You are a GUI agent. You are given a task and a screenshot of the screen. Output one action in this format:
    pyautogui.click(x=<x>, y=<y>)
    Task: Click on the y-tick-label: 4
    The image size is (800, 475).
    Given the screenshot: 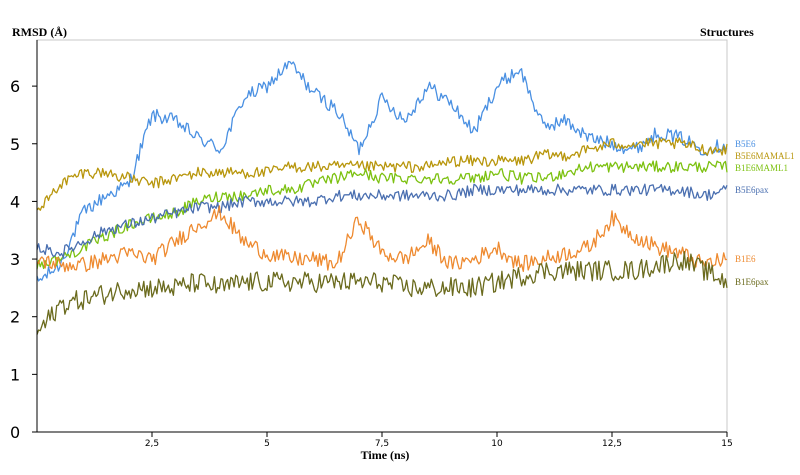 What is the action you would take?
    pyautogui.click(x=15, y=201)
    